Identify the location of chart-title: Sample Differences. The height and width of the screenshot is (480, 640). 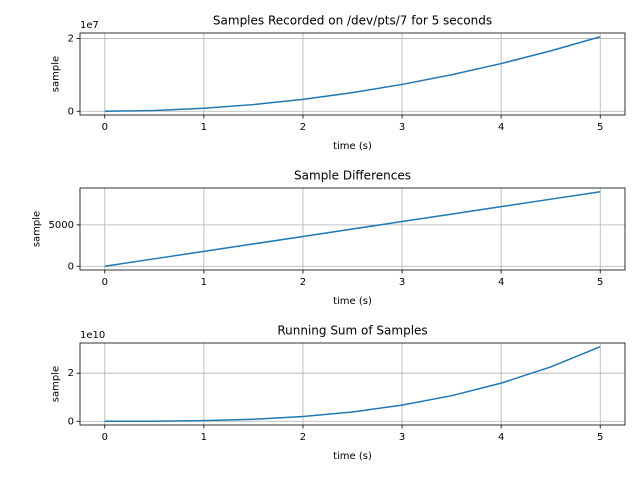
(352, 176).